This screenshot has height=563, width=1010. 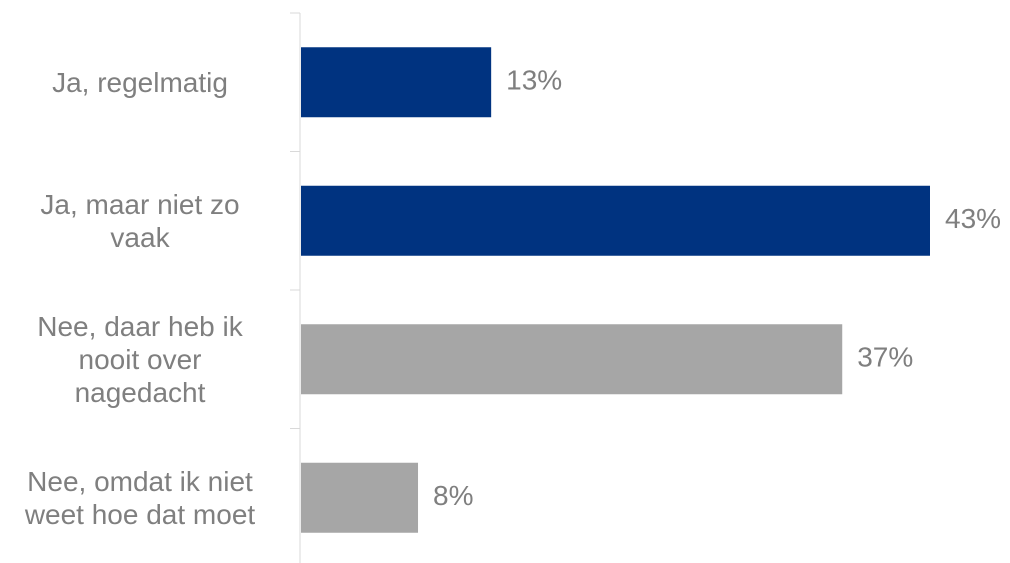 I want to click on value-label-1: 13%, so click(x=534, y=80).